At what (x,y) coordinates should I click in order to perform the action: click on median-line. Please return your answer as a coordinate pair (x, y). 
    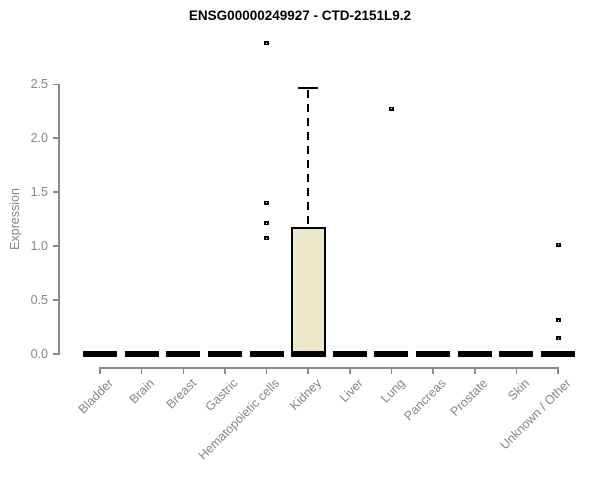
    Looking at the image, I should click on (308, 353).